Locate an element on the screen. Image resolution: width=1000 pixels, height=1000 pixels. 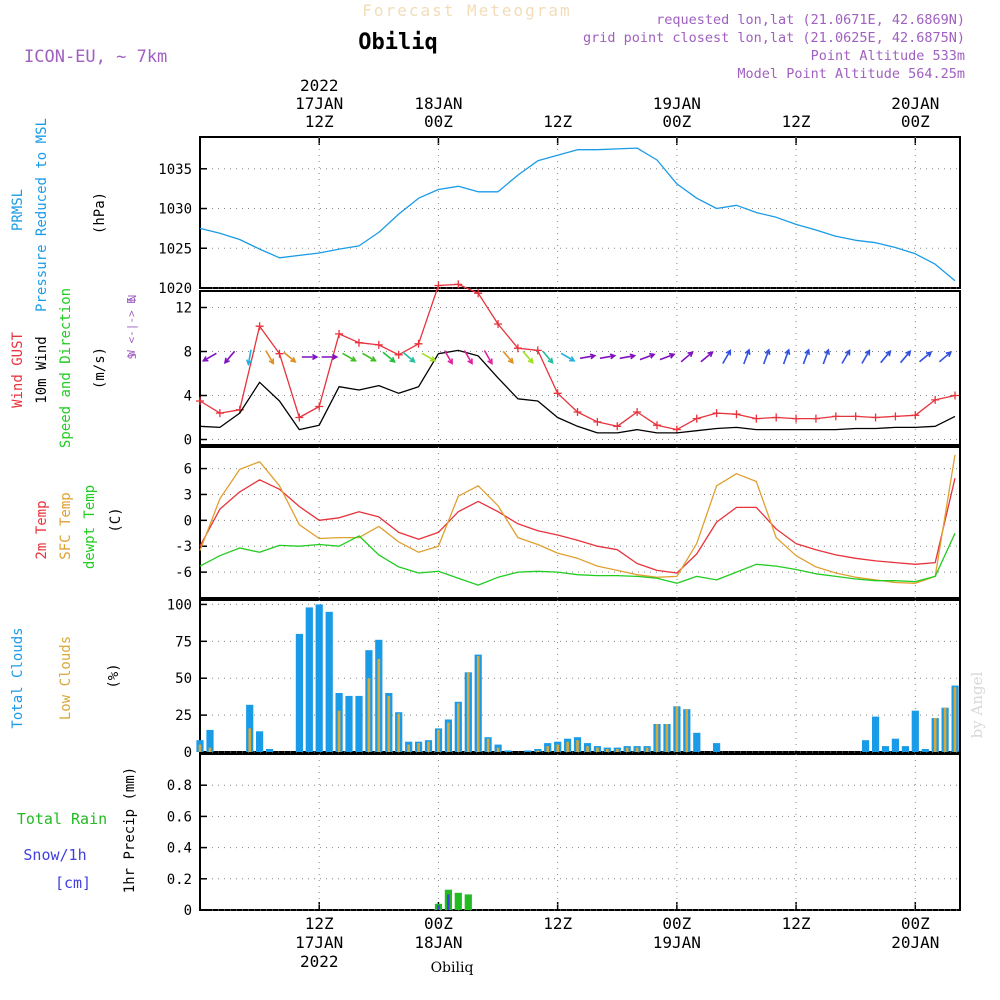
wind-unit: (m/s) is located at coordinates (100, 368).